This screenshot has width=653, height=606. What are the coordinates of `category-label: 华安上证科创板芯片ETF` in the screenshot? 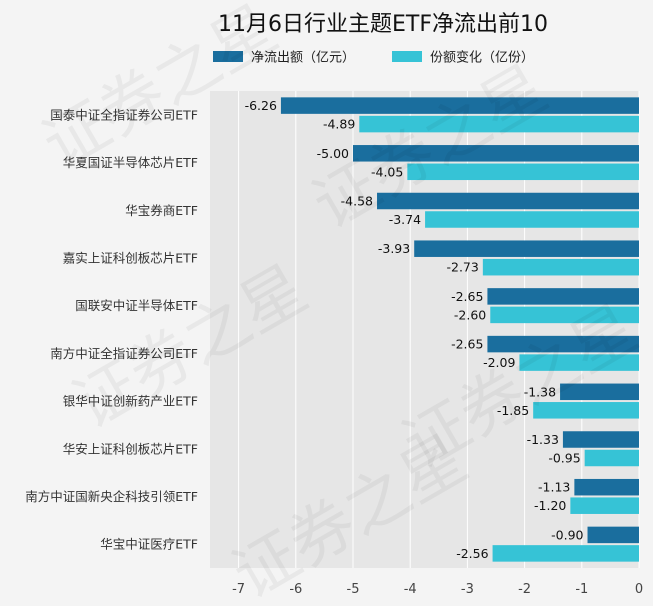 It's located at (130, 448).